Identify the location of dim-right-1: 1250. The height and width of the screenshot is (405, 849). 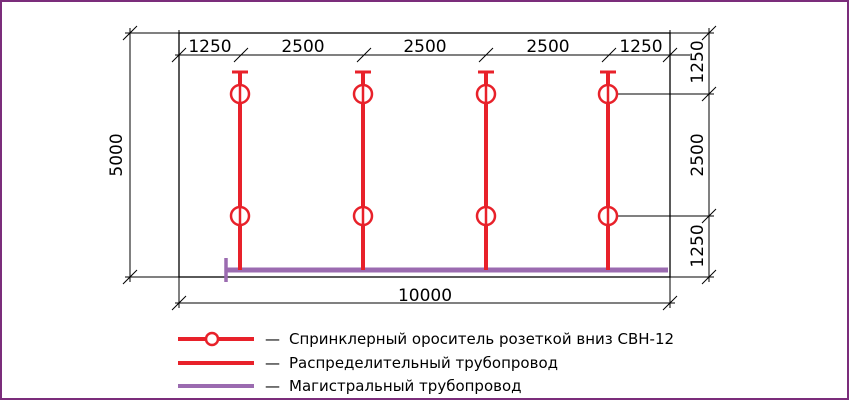
(698, 61).